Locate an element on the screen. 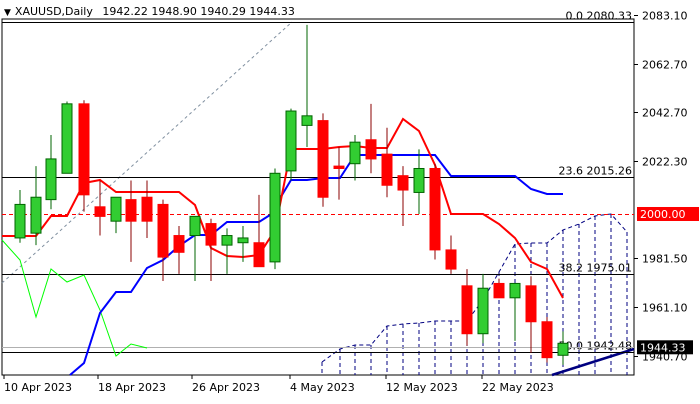 The height and width of the screenshot is (404, 700). price-axis-label: 2083.10 is located at coordinates (665, 16).